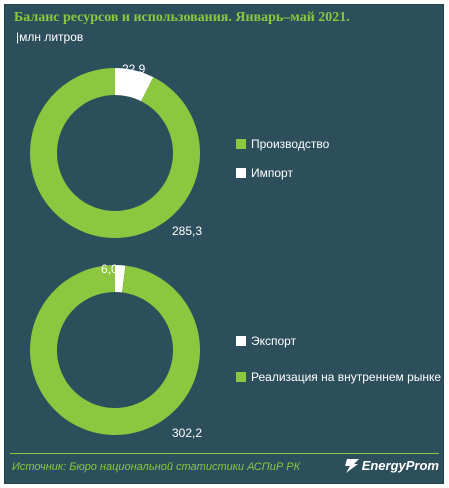 Image resolution: width=449 pixels, height=488 pixels. Describe the element at coordinates (351, 465) in the screenshot. I see `lightning-icon` at that location.